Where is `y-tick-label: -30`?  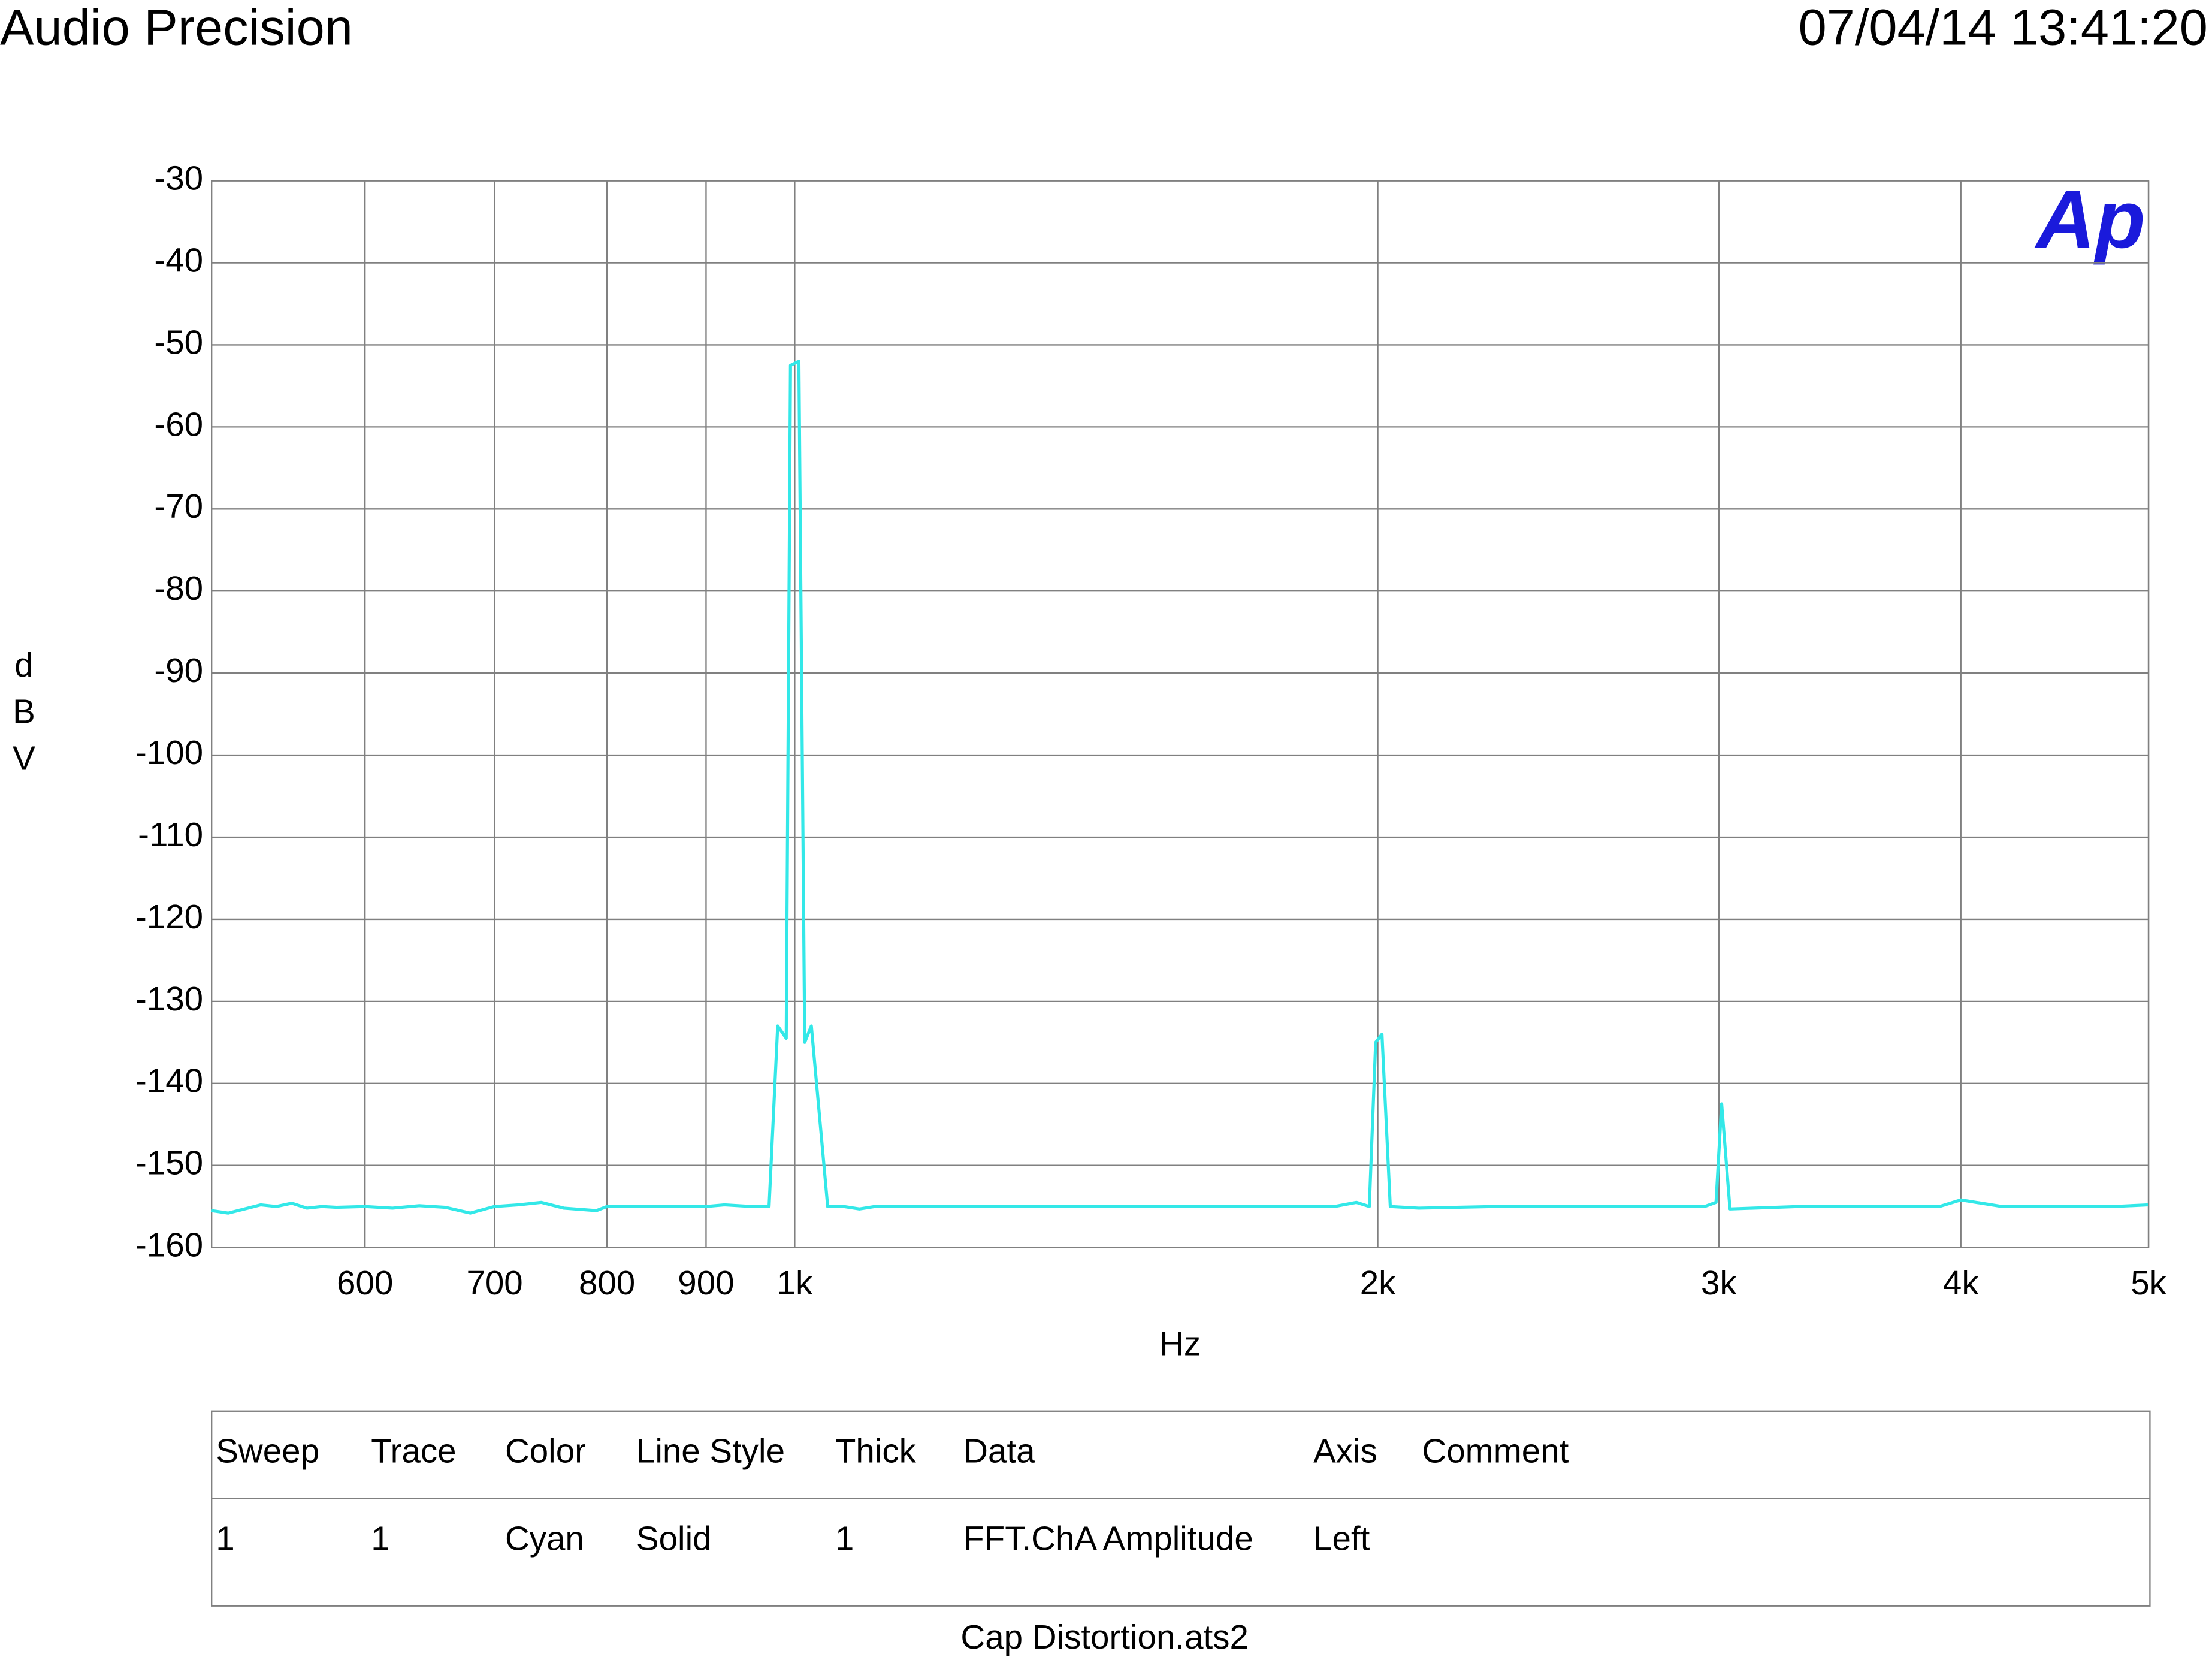 y-tick-label: -30 is located at coordinates (179, 178).